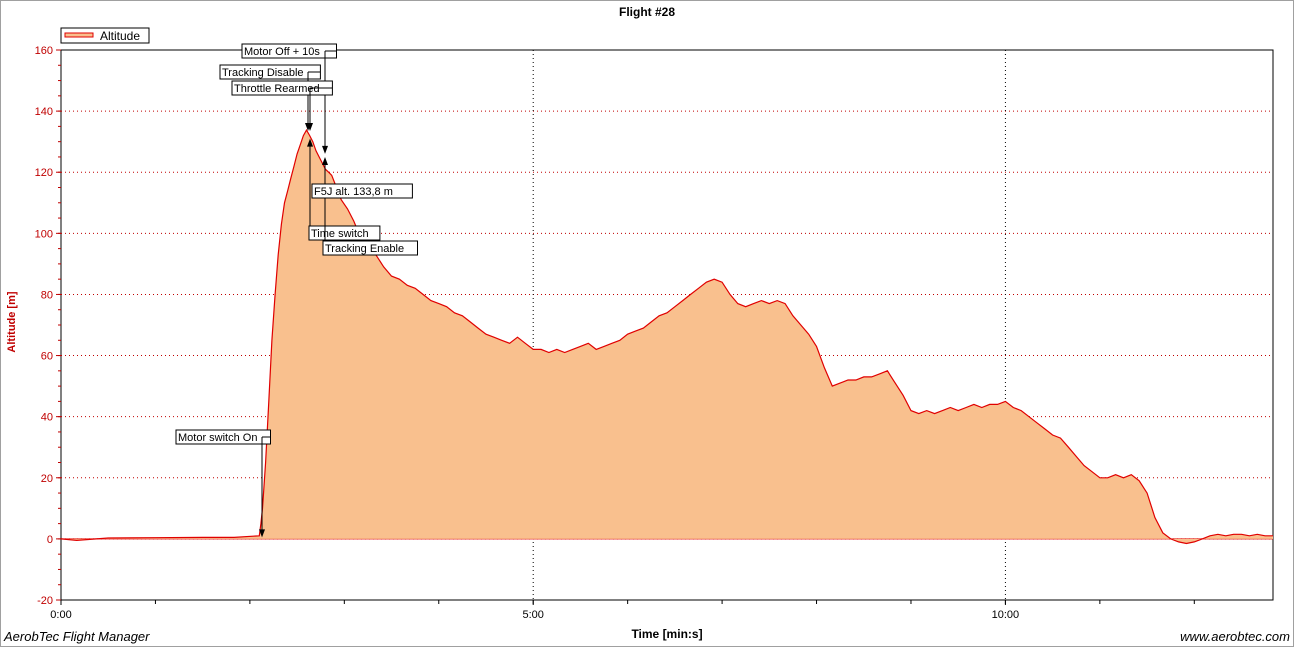  Describe the element at coordinates (60, 615) in the screenshot. I see `x-tick-label: 0:00` at that location.